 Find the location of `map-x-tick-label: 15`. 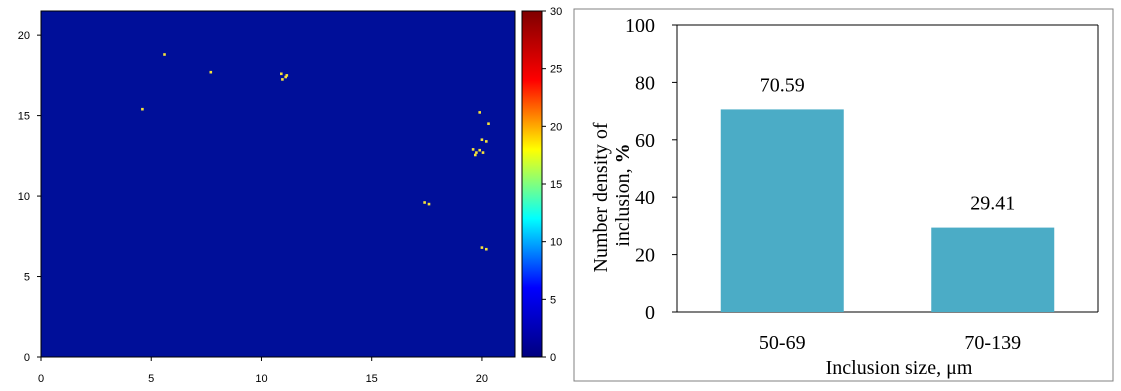

map-x-tick-label: 15 is located at coordinates (372, 379).